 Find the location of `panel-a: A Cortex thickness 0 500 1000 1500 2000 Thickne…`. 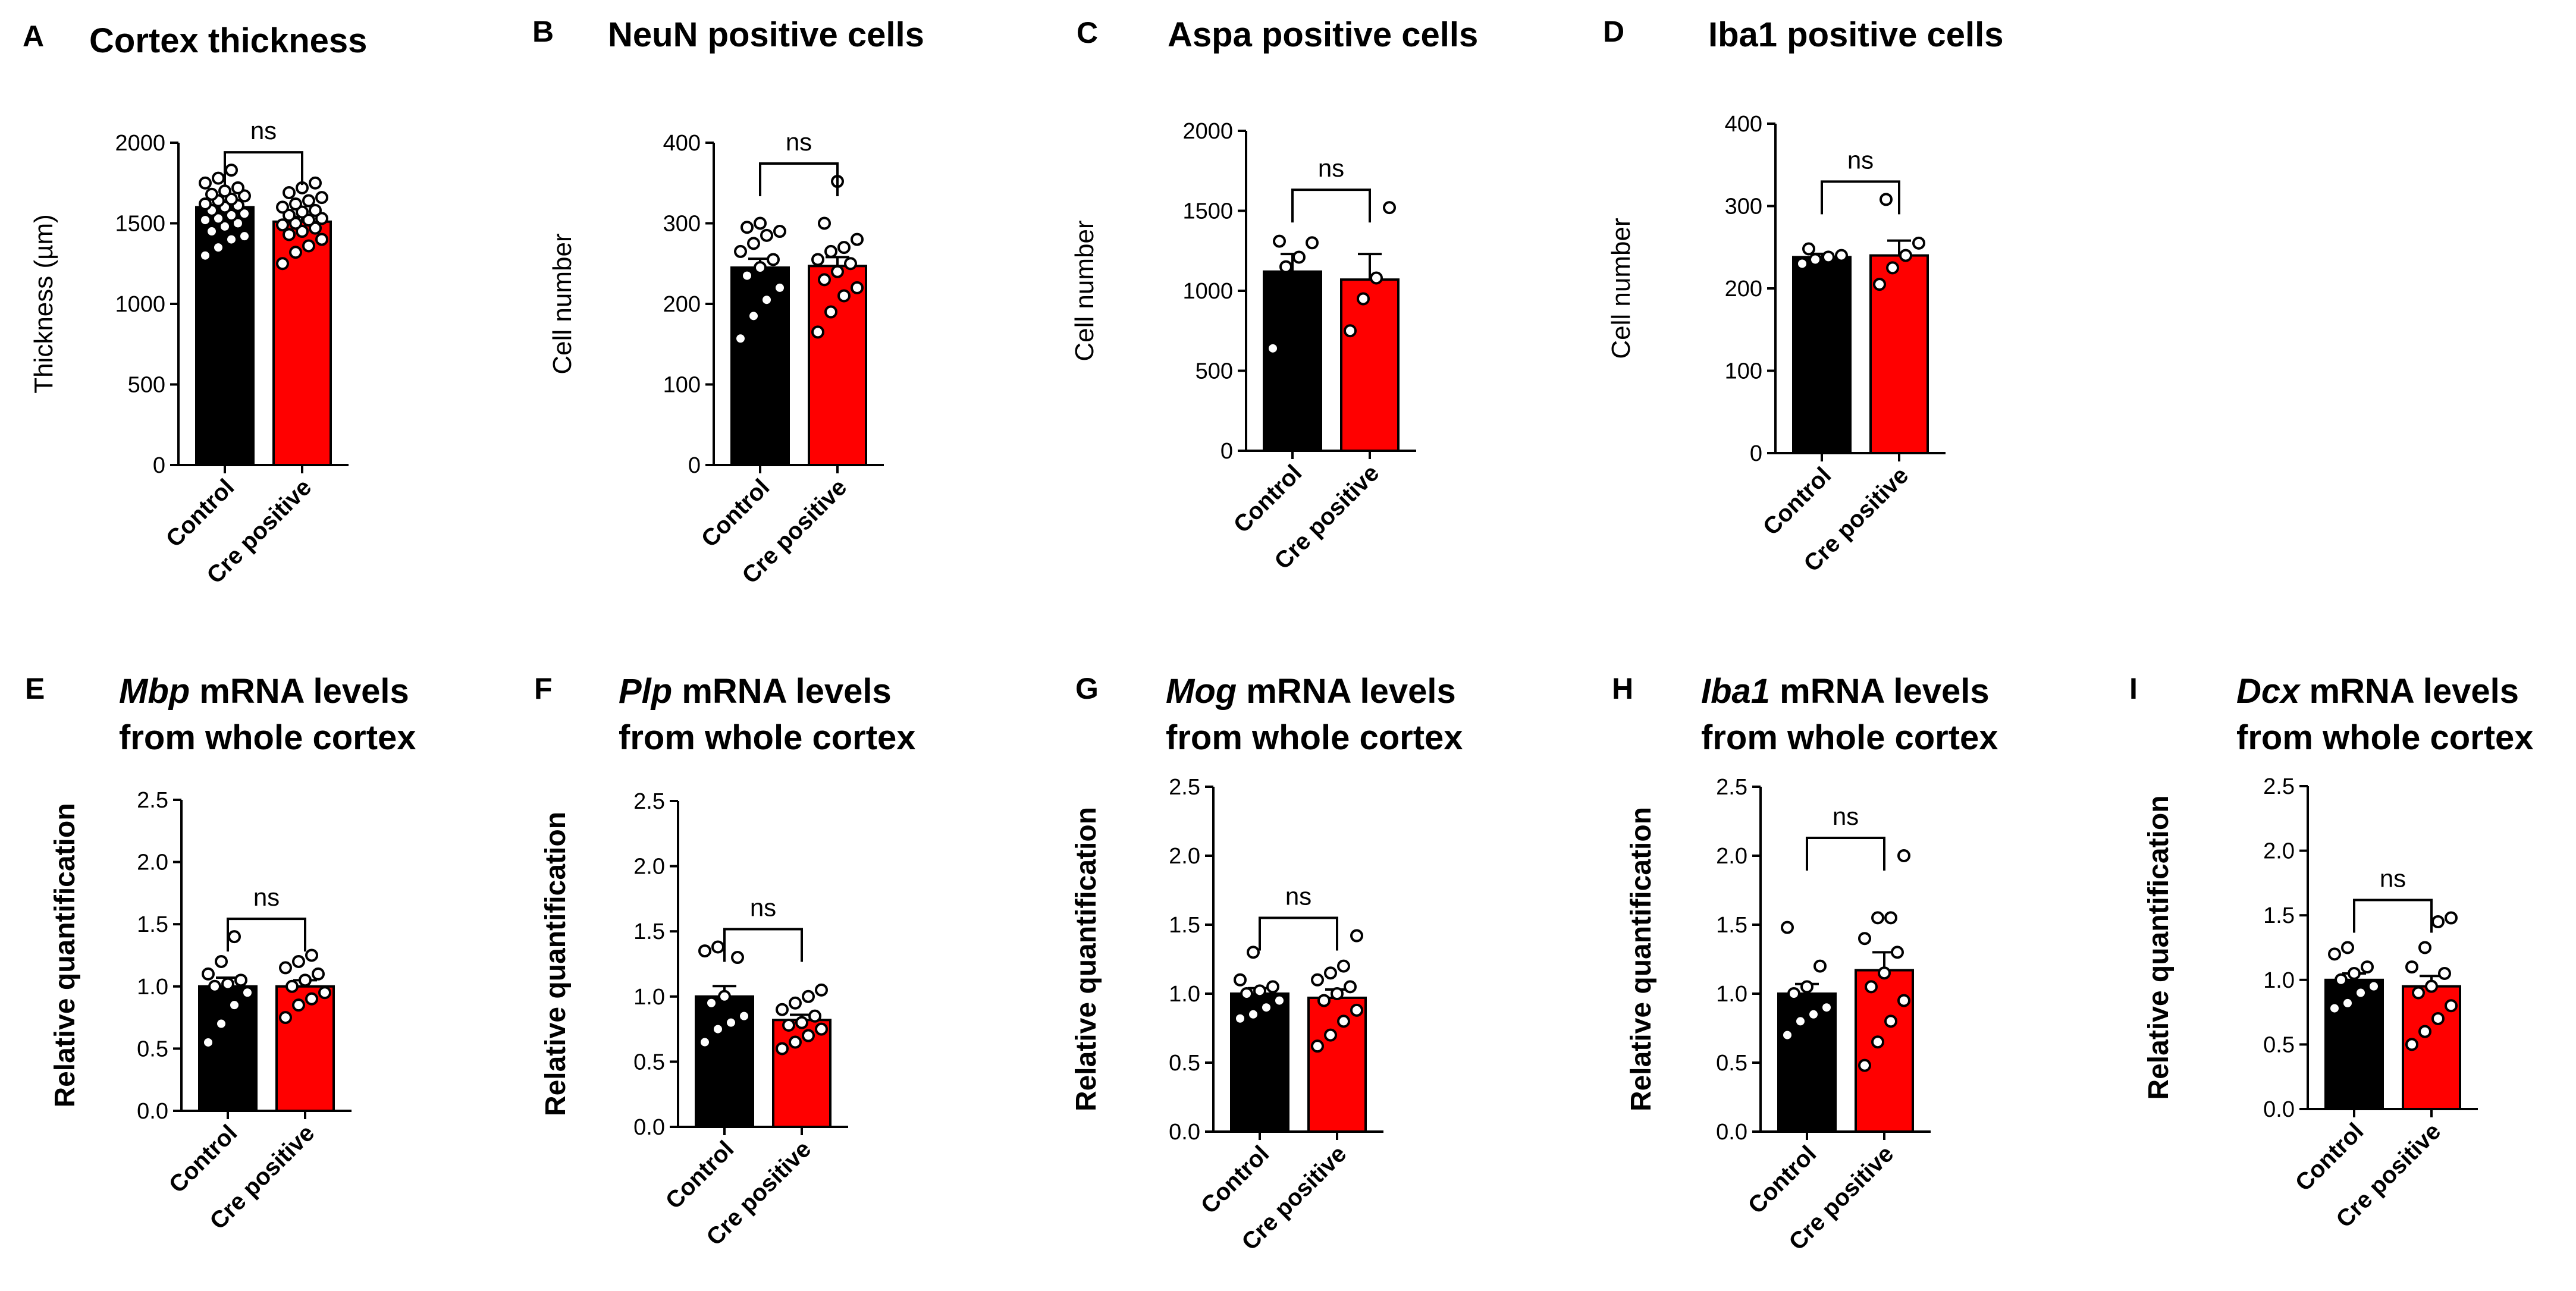

panel-a: A Cortex thickness 0 500 1000 1500 2000 Thickne… is located at coordinates (195, 304).